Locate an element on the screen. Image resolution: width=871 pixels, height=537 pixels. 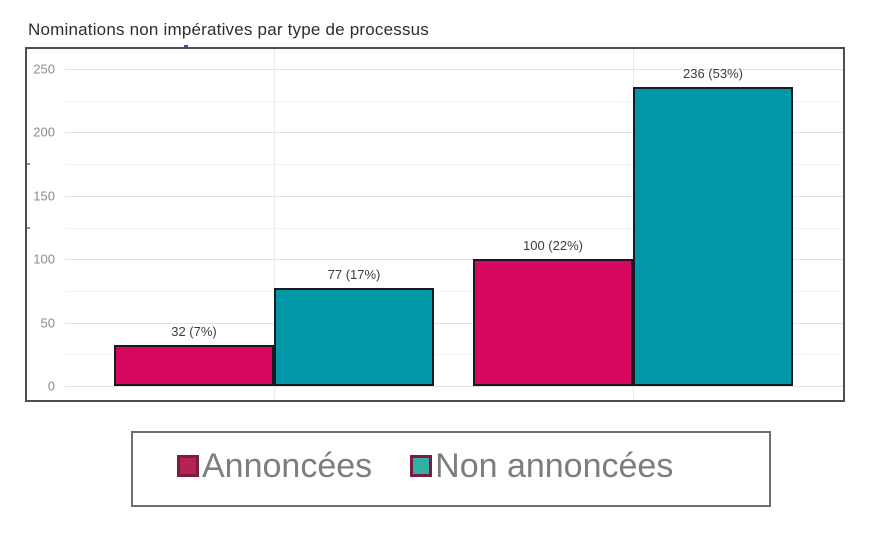
bar-data-label: 100 (22%) is located at coordinates (553, 245).